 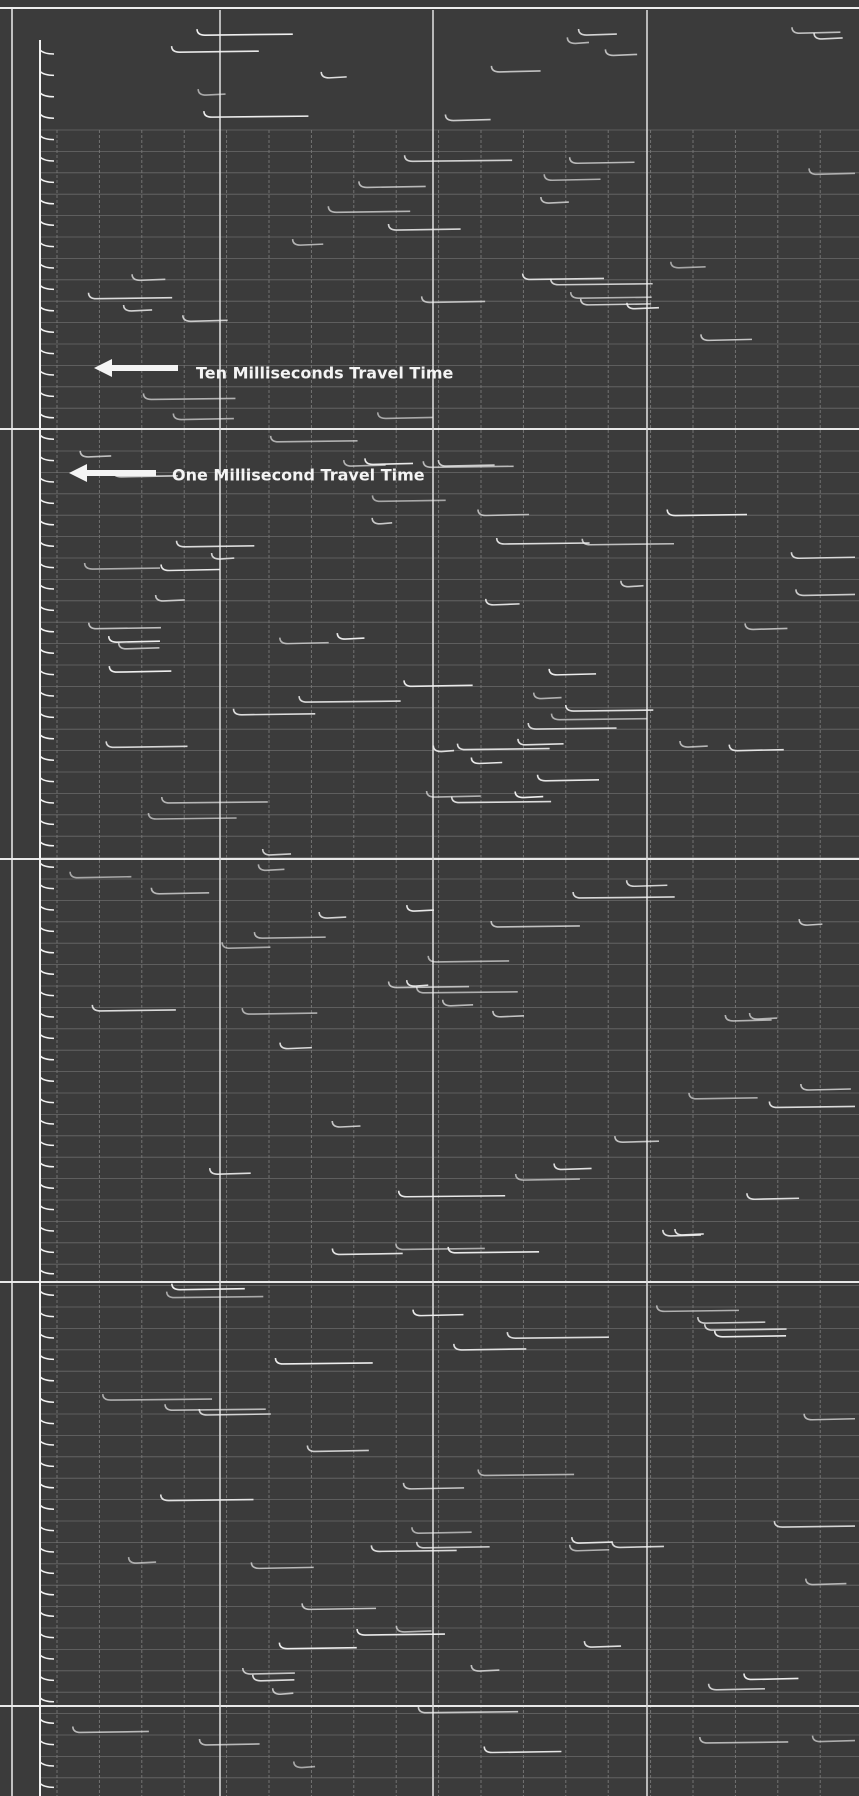 I want to click on timing-trace, so click(x=47, y=918).